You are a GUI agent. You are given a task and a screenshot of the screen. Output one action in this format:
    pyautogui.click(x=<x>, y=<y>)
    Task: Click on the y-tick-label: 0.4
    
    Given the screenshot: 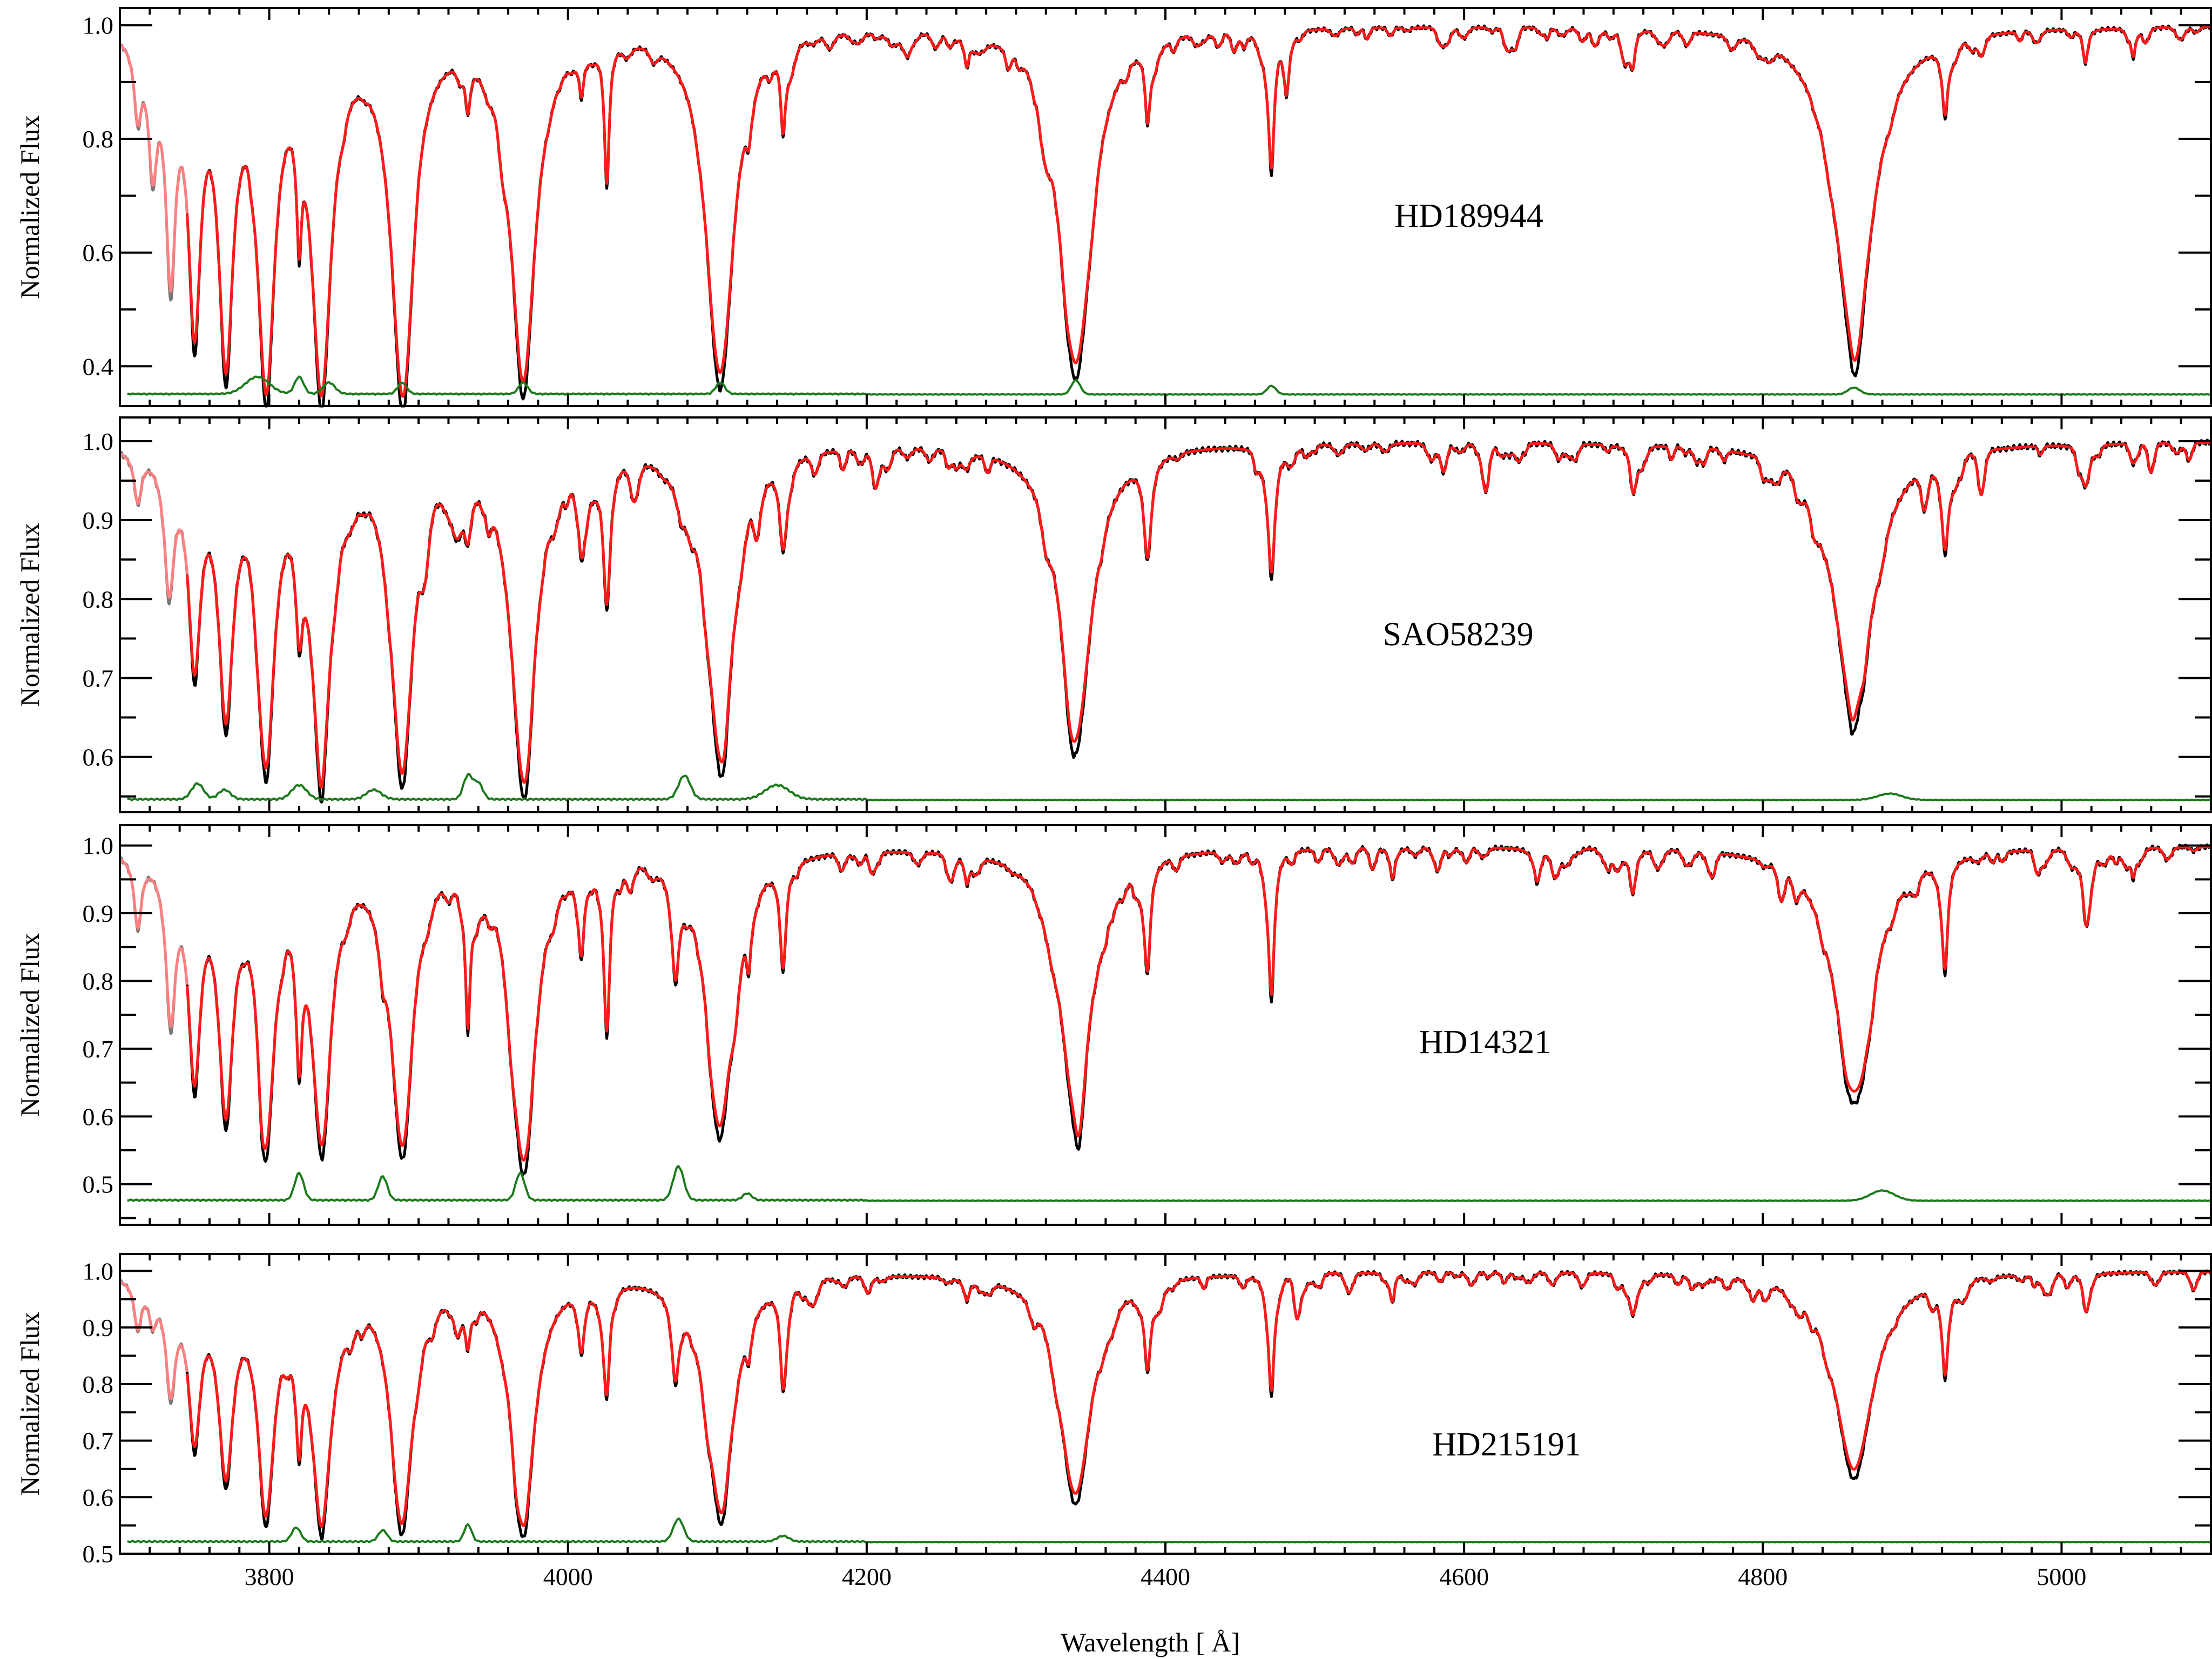 What is the action you would take?
    pyautogui.click(x=98, y=366)
    